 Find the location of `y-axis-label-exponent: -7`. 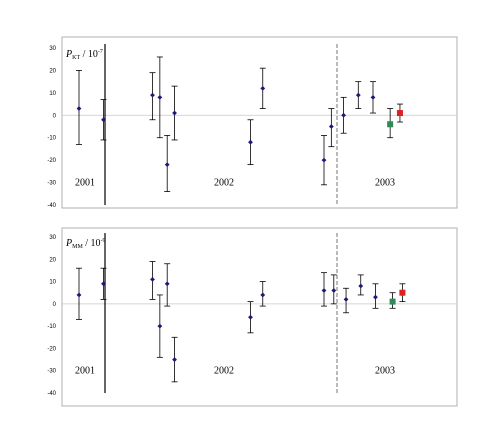

y-axis-label-exponent: -7 is located at coordinates (100, 52).